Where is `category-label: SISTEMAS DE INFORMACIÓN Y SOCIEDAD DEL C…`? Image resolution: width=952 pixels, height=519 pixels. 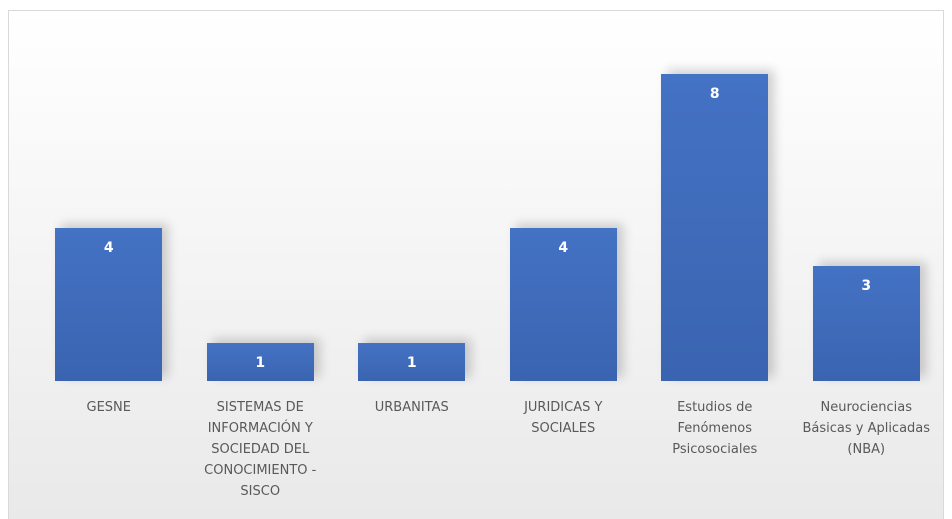
category-label: SISTEMAS DE INFORMACIÓN Y SOCIEDAD DEL C… is located at coordinates (260, 449).